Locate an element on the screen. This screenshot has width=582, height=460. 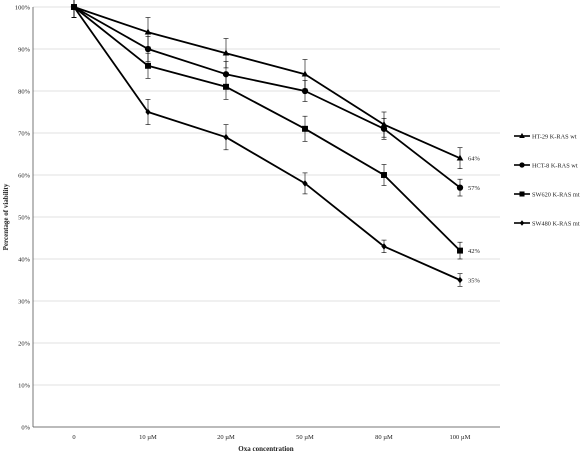
legend-item: SW480 K-RAS mt is located at coordinates (547, 223).